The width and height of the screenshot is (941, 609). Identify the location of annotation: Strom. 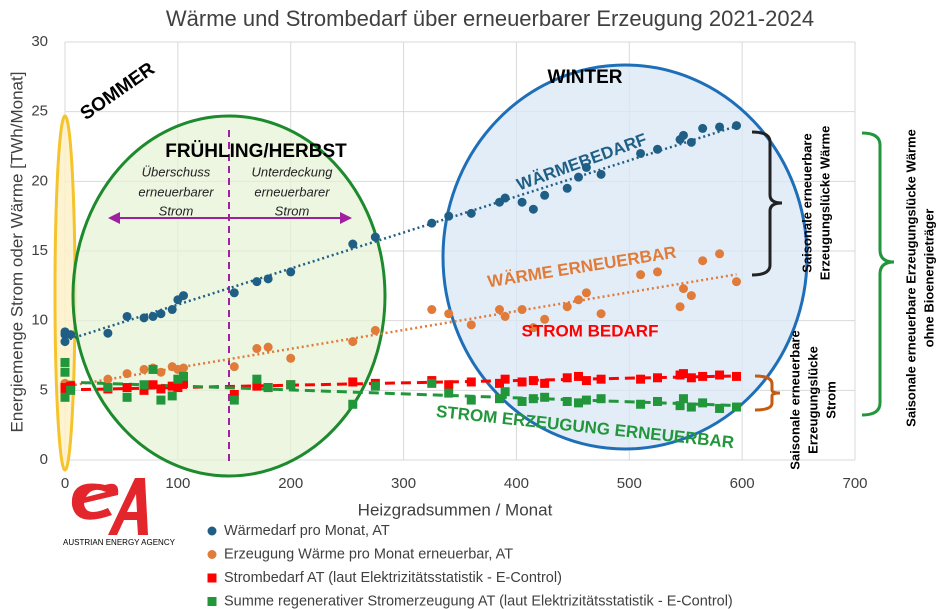
(176, 210).